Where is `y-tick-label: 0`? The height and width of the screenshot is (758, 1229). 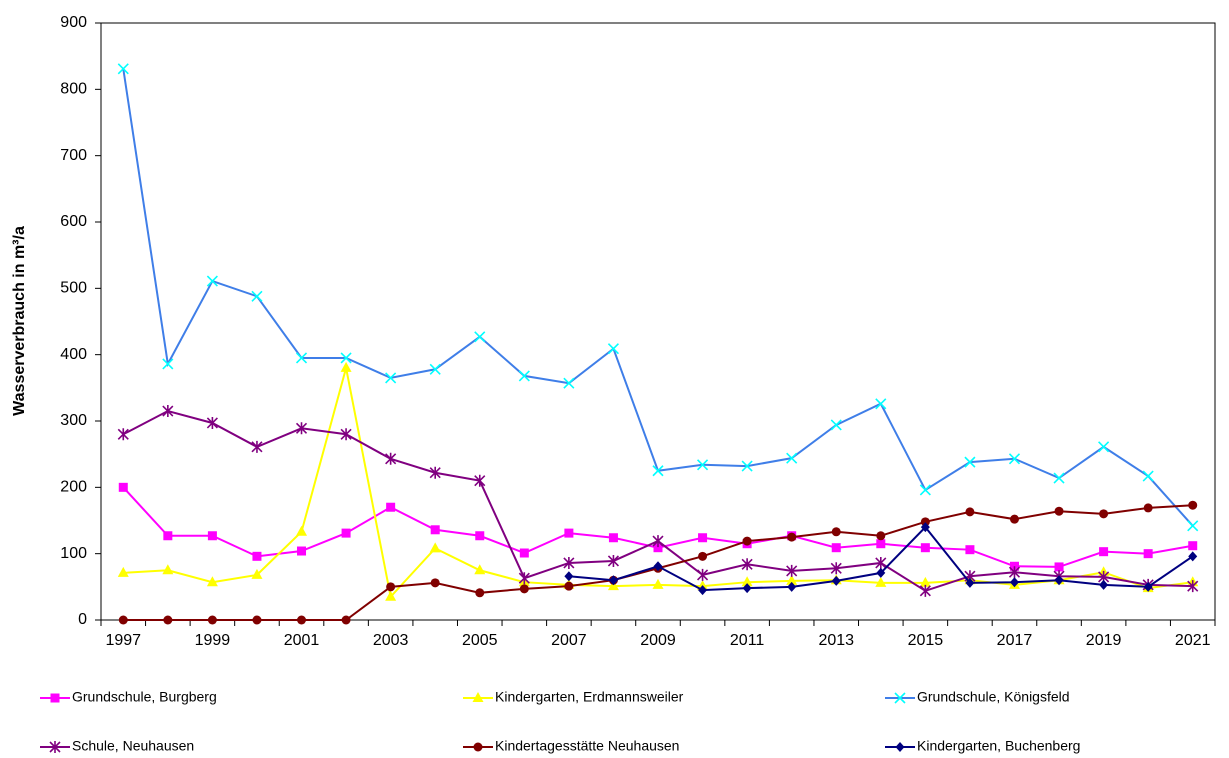
y-tick-label: 0 is located at coordinates (82, 619).